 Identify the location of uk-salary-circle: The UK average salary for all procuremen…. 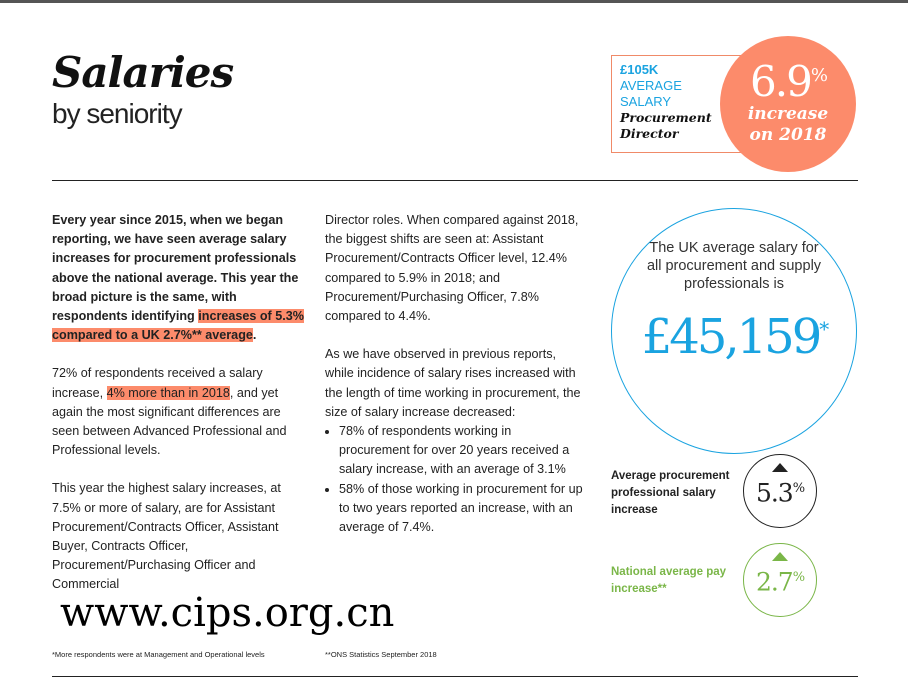
(734, 331).